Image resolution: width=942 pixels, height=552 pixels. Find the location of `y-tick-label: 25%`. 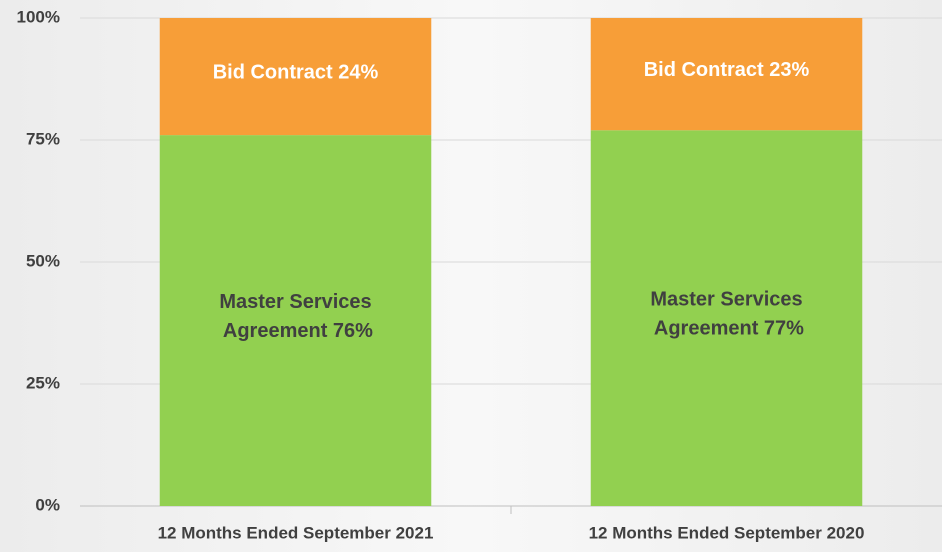

y-tick-label: 25% is located at coordinates (43, 382).